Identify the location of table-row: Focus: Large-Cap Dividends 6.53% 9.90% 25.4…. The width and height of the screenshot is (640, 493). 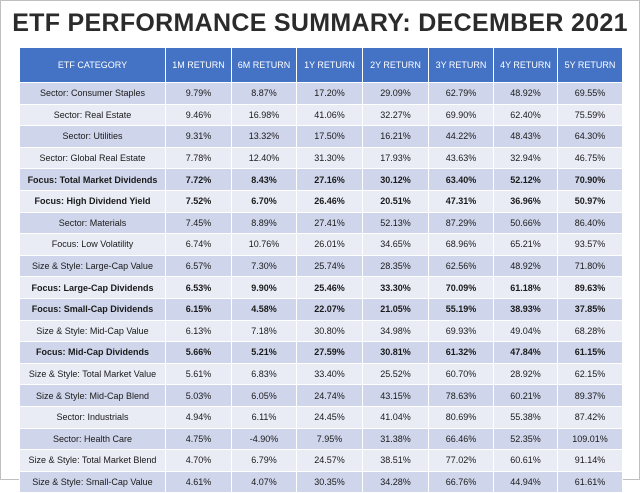
(321, 287).